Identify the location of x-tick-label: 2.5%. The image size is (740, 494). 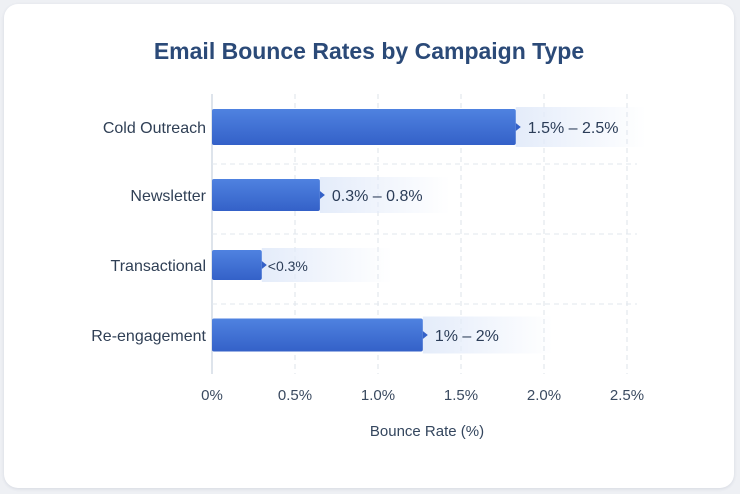
(627, 395).